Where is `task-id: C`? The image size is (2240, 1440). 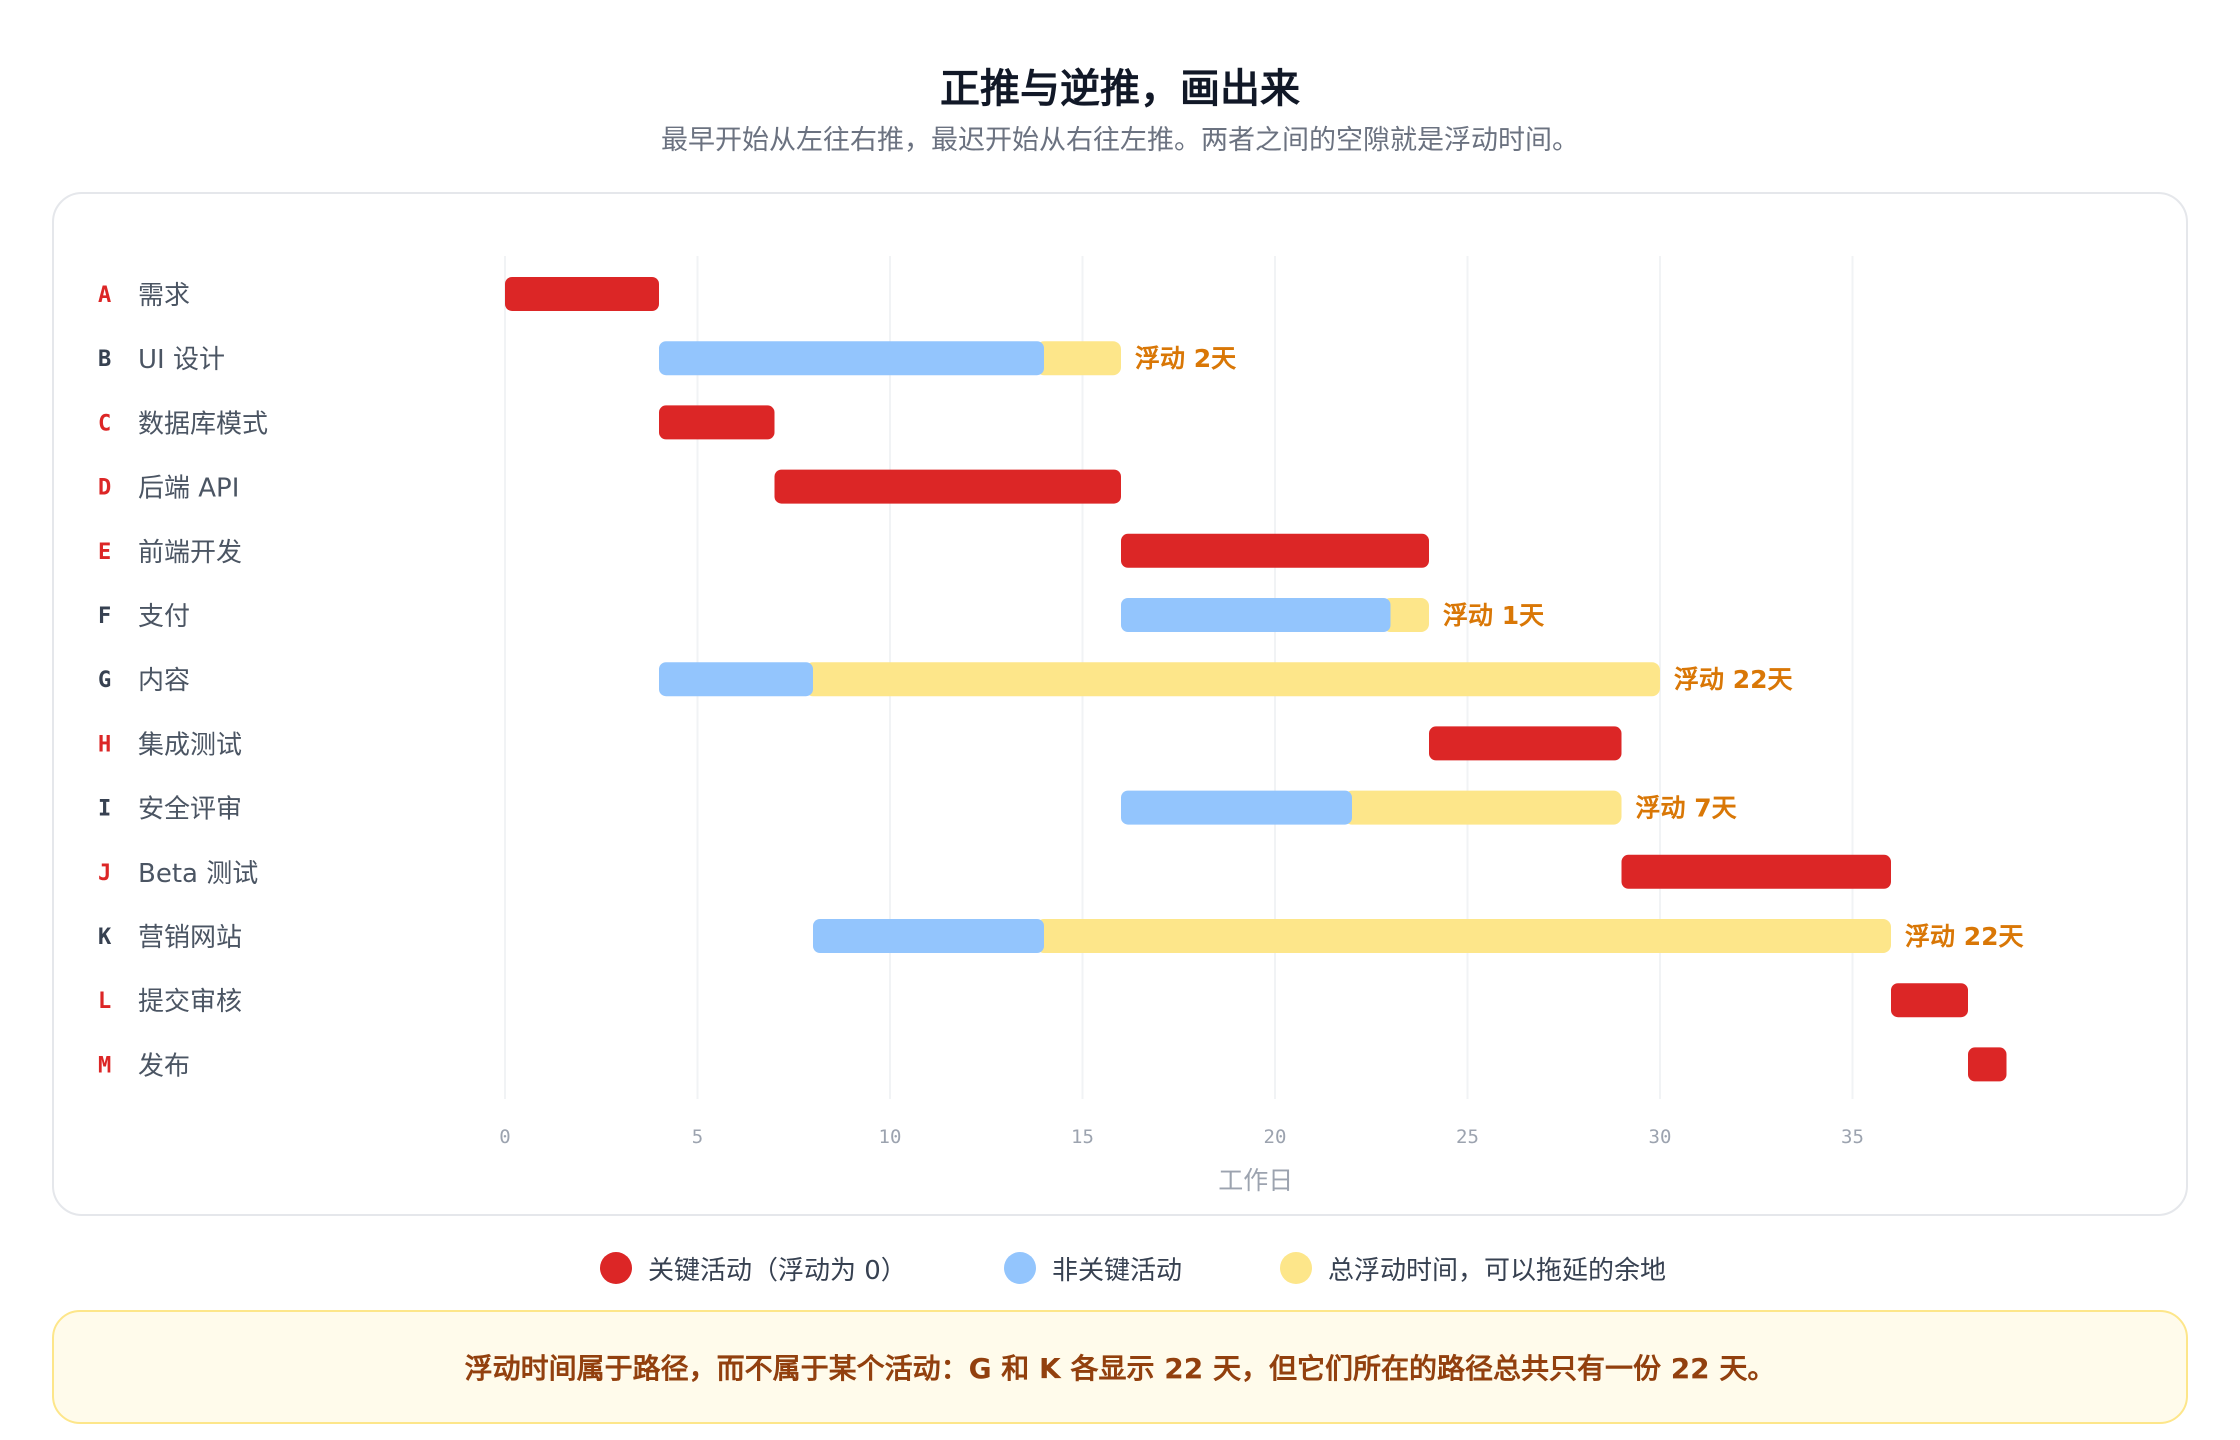 task-id: C is located at coordinates (104, 423).